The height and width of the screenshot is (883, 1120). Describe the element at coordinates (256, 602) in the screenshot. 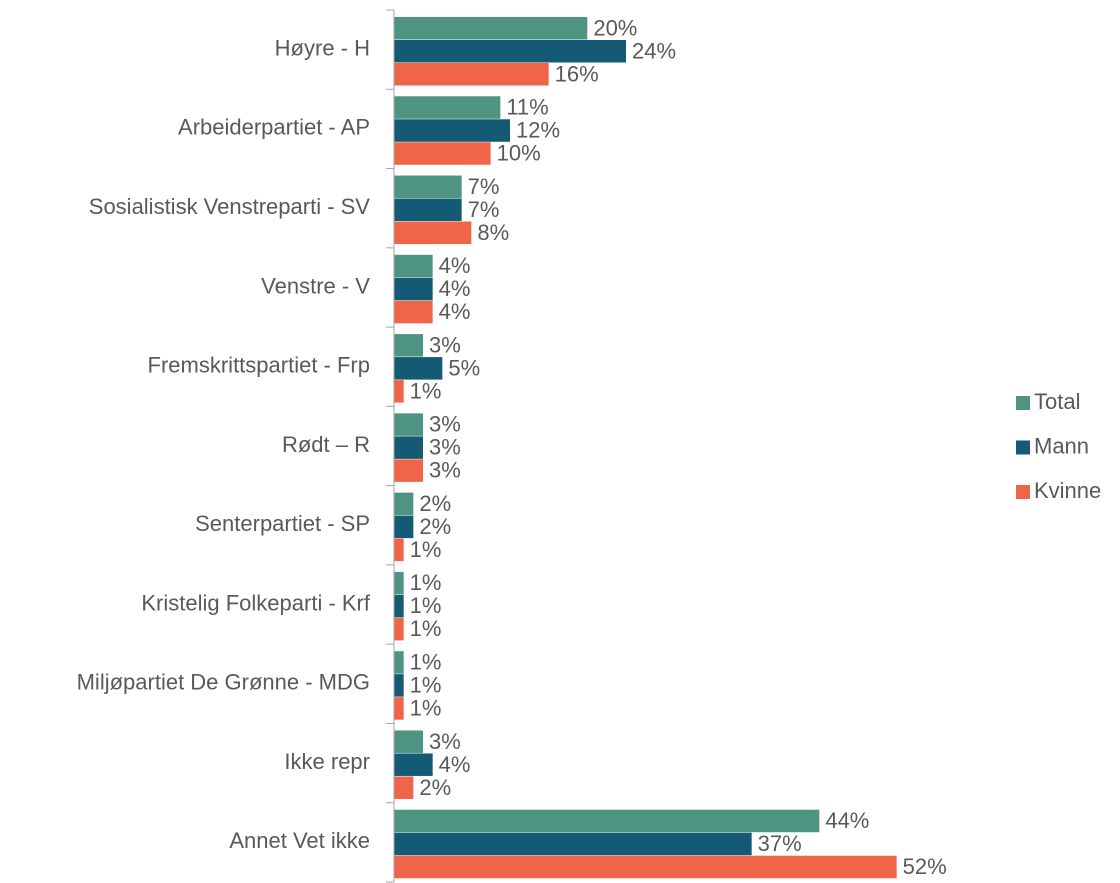

I see `y-tick-label: Kristelig Folkeparti - Krf` at that location.